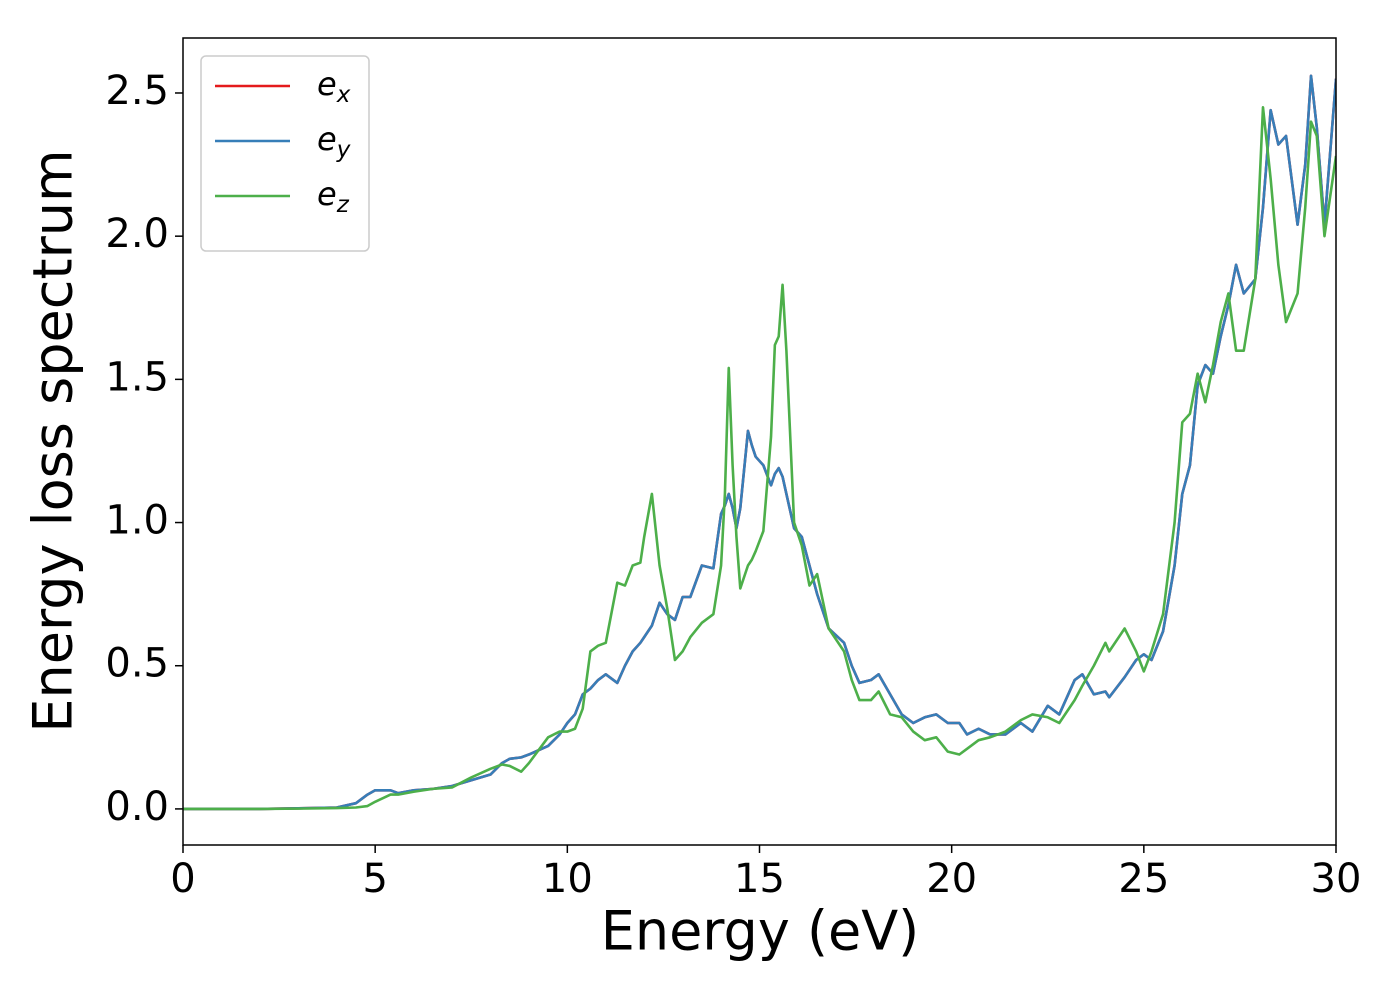 The width and height of the screenshot is (1400, 1000). What do you see at coordinates (334, 141) in the screenshot?
I see `legend-label: ey` at bounding box center [334, 141].